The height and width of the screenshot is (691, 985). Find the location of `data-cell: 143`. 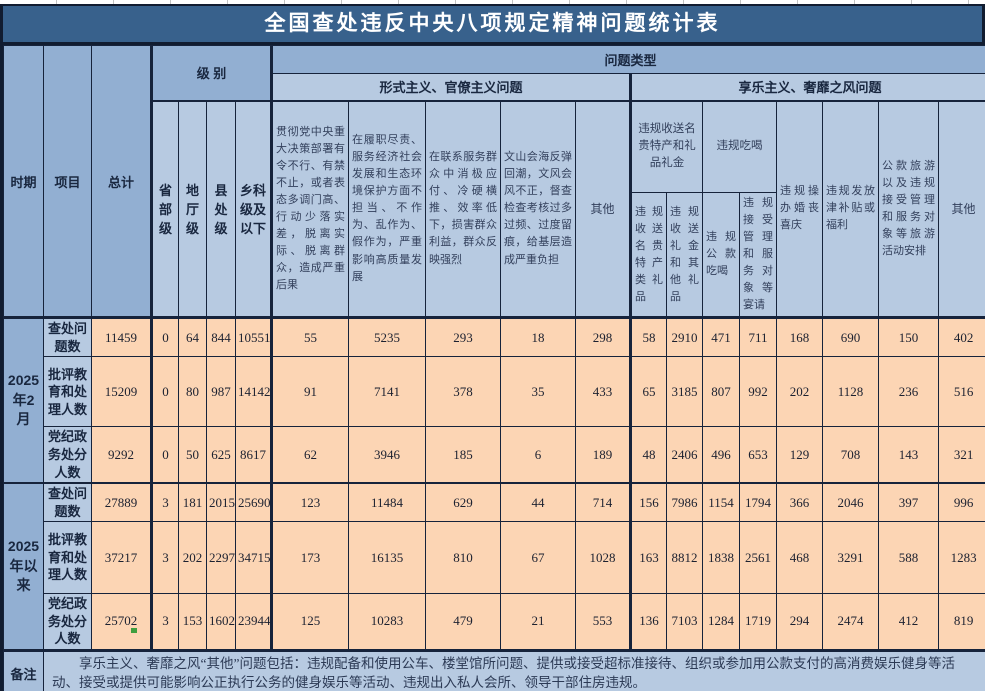

data-cell: 143 is located at coordinates (908, 455).